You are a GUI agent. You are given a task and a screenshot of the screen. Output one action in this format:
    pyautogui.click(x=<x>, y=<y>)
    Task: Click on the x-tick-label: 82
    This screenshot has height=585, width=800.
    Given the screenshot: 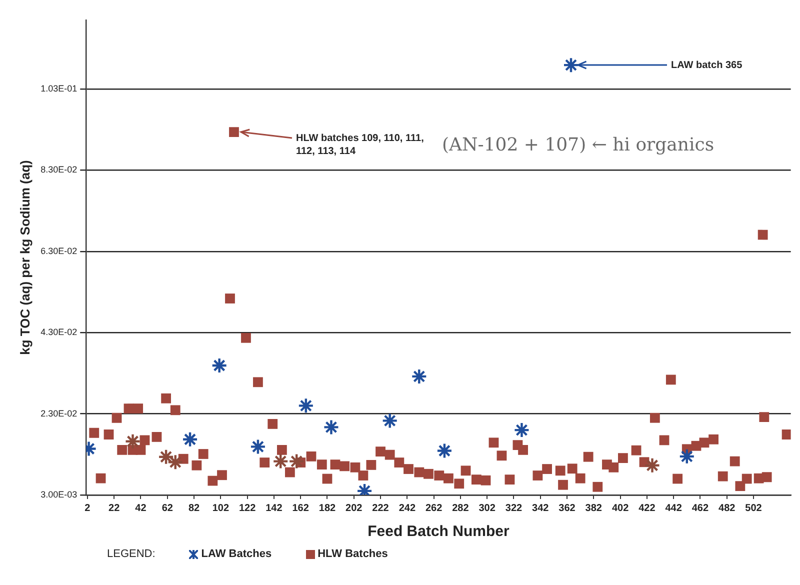 What is the action you would take?
    pyautogui.click(x=194, y=508)
    